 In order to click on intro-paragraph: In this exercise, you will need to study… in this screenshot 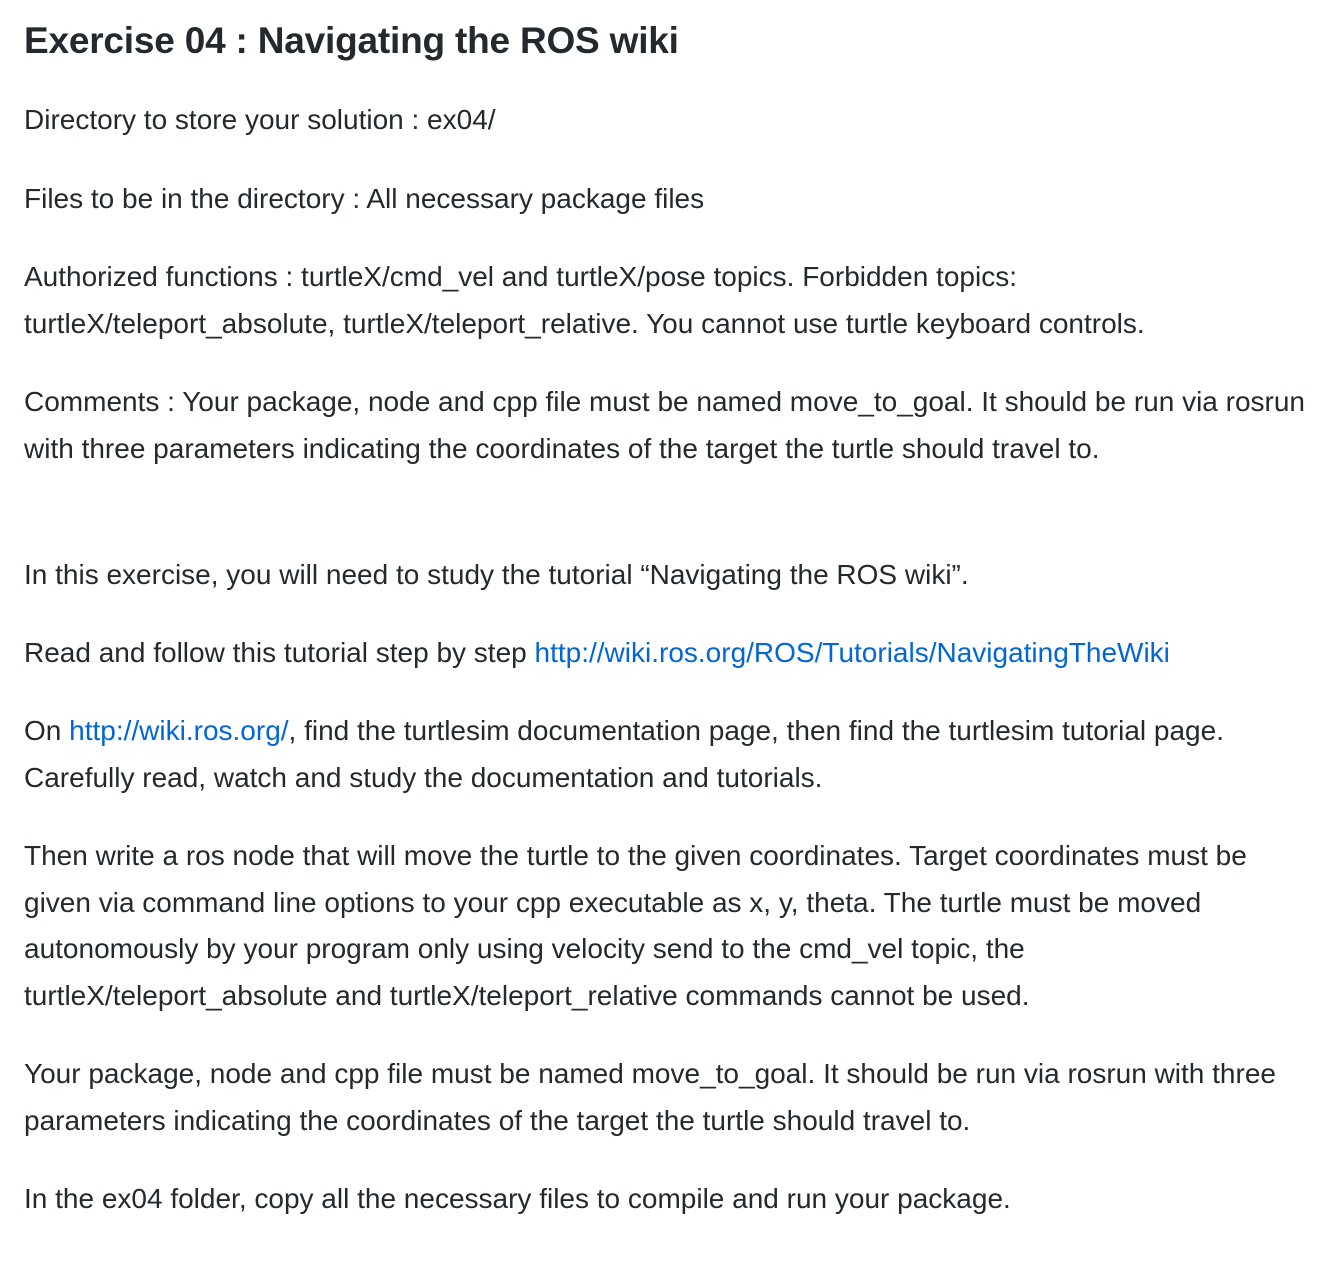, I will do `click(496, 574)`.